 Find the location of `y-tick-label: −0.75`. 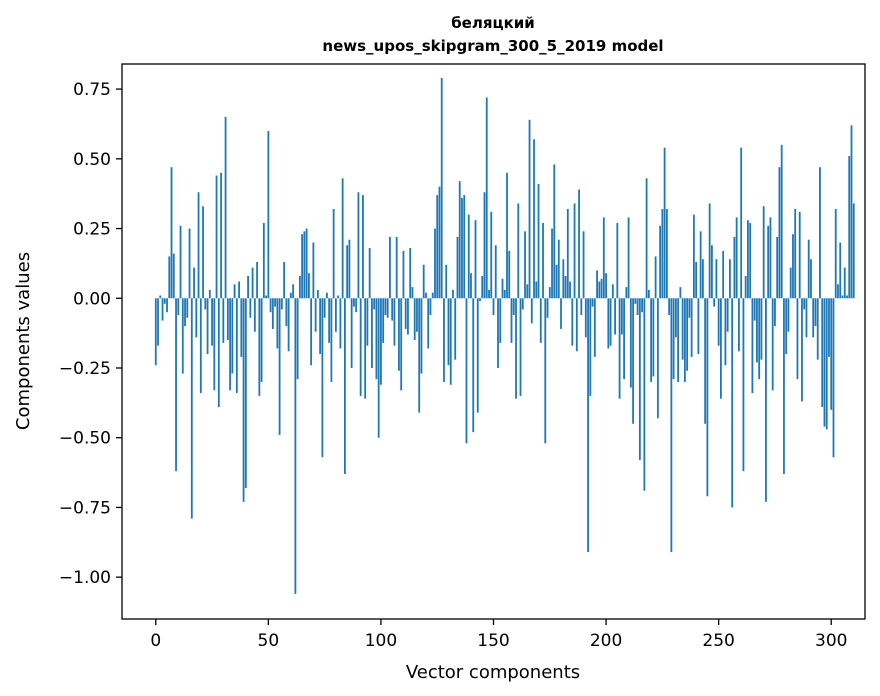

y-tick-label: −0.75 is located at coordinates (85, 508).